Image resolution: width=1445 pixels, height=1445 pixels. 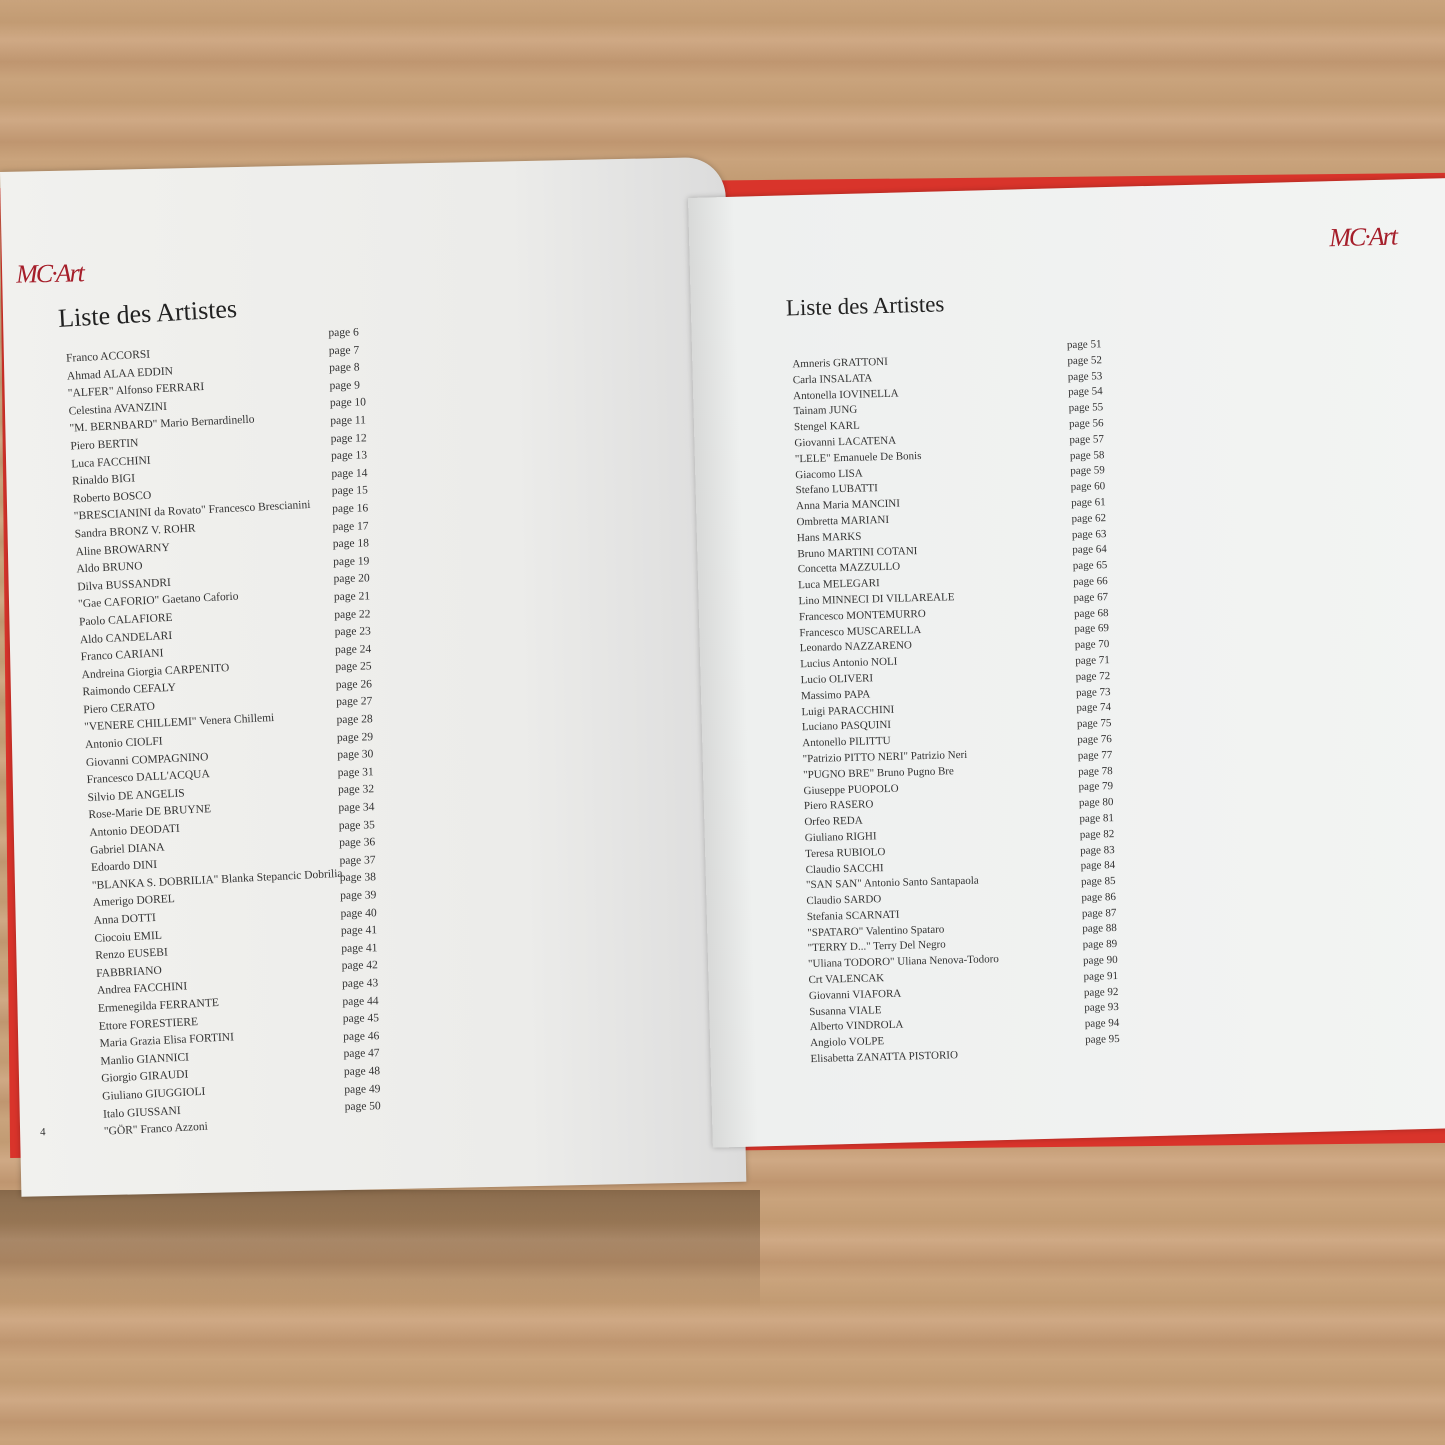 What do you see at coordinates (350, 526) in the screenshot?
I see `page-reference: page 17` at bounding box center [350, 526].